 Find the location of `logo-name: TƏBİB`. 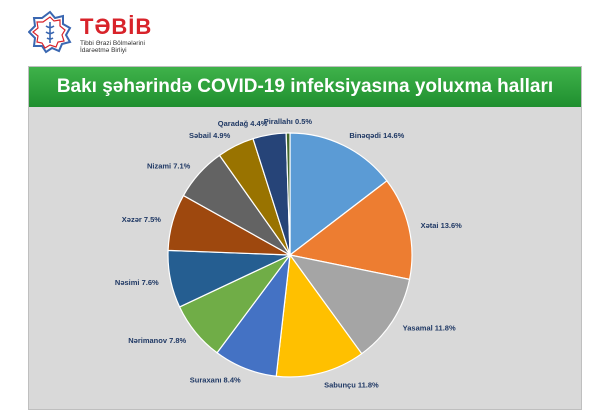

logo-name: TƏBİB is located at coordinates (116, 26).